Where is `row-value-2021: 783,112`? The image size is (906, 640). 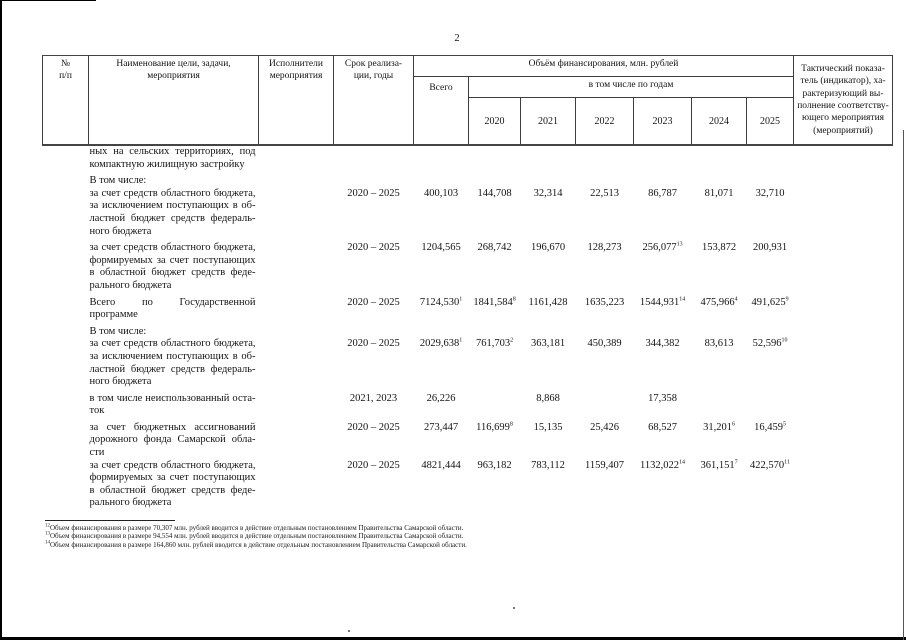 row-value-2021: 783,112 is located at coordinates (548, 465).